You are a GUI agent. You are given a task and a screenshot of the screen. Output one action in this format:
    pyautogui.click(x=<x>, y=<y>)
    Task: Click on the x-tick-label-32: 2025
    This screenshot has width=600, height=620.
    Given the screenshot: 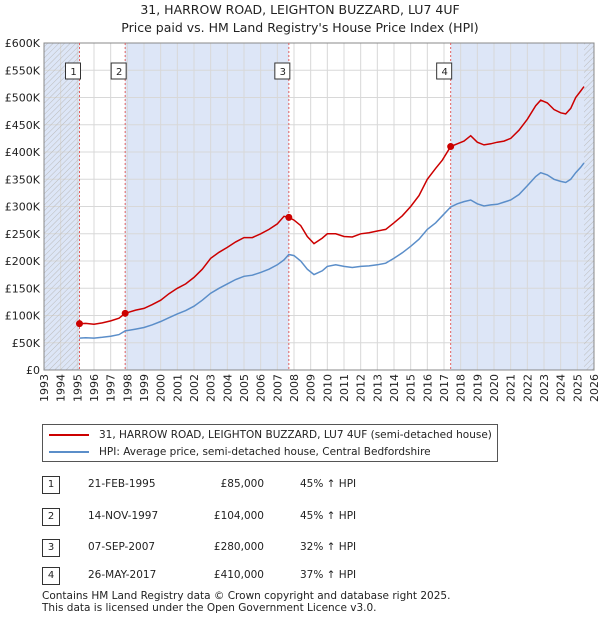 What is the action you would take?
    pyautogui.click(x=577, y=388)
    